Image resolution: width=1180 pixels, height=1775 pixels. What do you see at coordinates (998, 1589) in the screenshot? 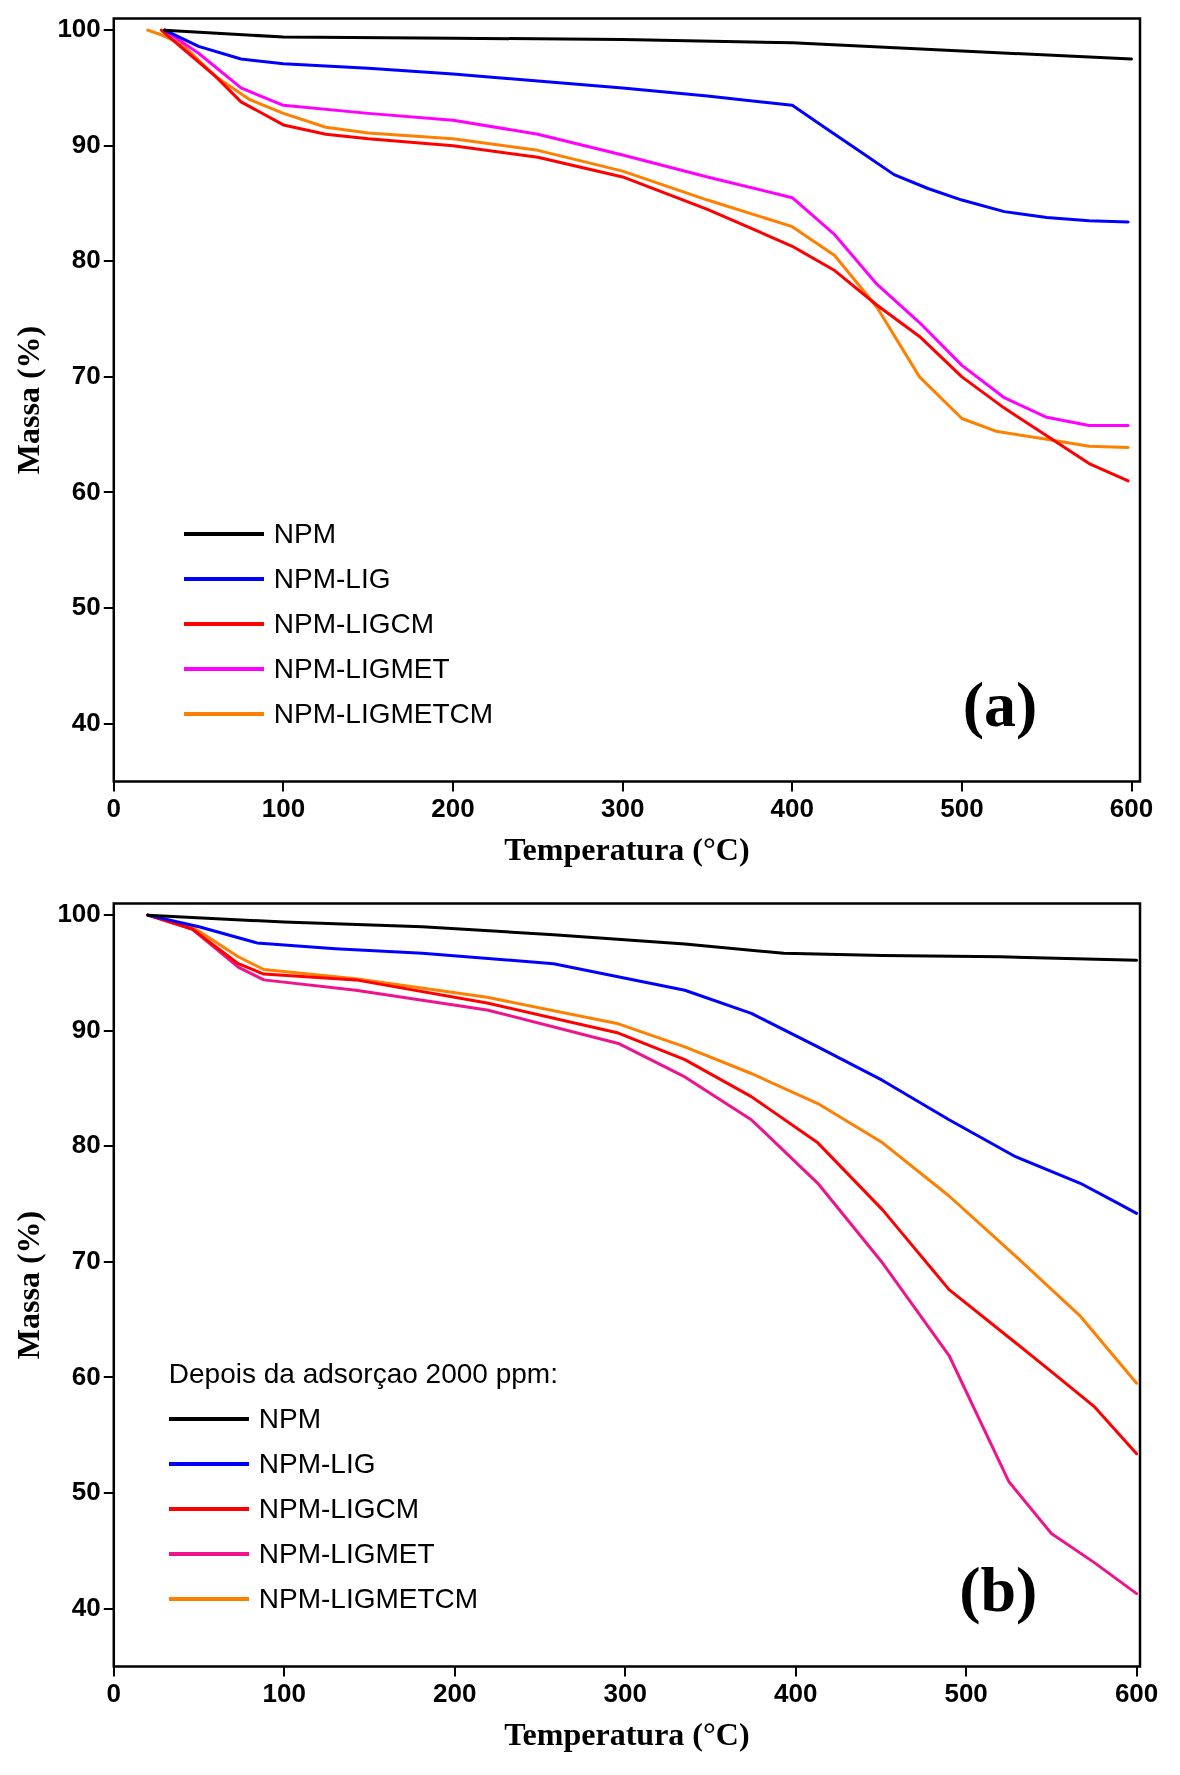
I see `annotation: (b)` at bounding box center [998, 1589].